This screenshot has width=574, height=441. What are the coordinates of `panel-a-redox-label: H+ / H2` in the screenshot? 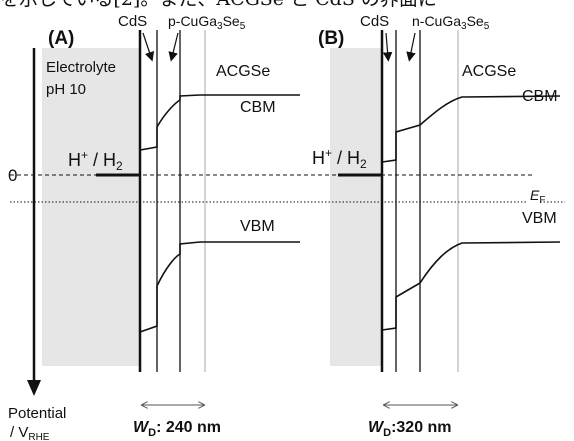 It's located at (95, 160).